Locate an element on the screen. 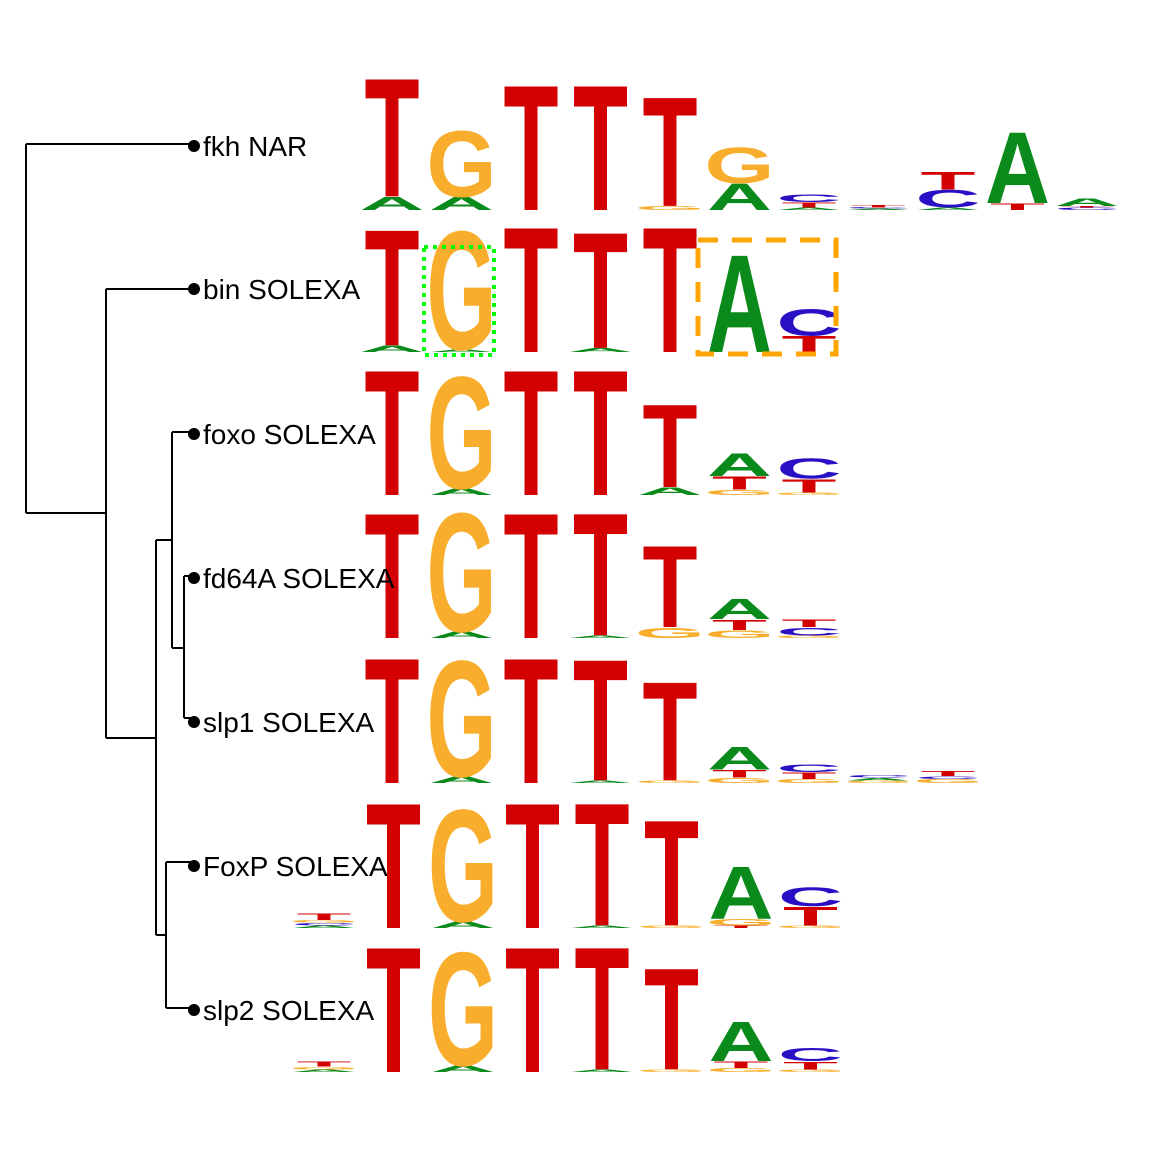 Image resolution: width=1152 pixels, height=1152 pixels. motif-label: foxo SOLEXA is located at coordinates (289, 434).